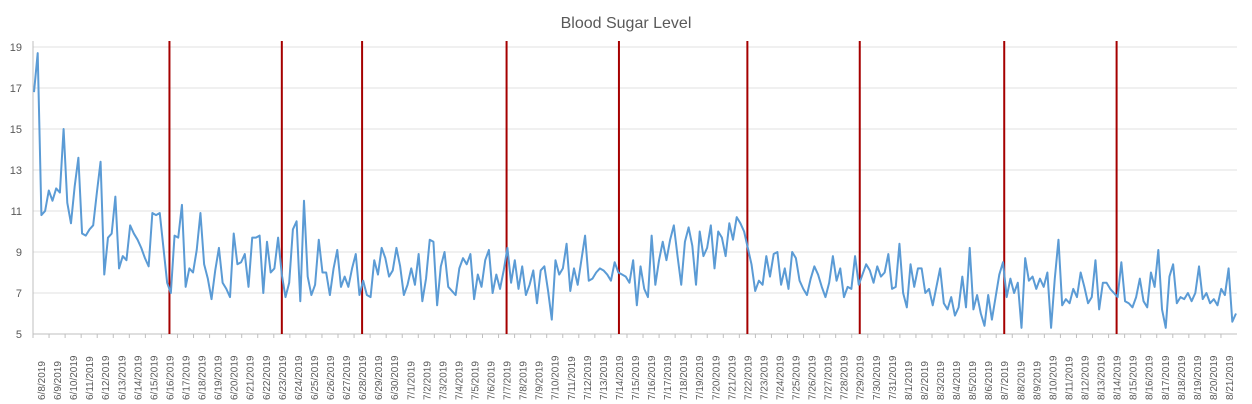 The image size is (1252, 404). I want to click on y-tick-label: 7, so click(19, 294).